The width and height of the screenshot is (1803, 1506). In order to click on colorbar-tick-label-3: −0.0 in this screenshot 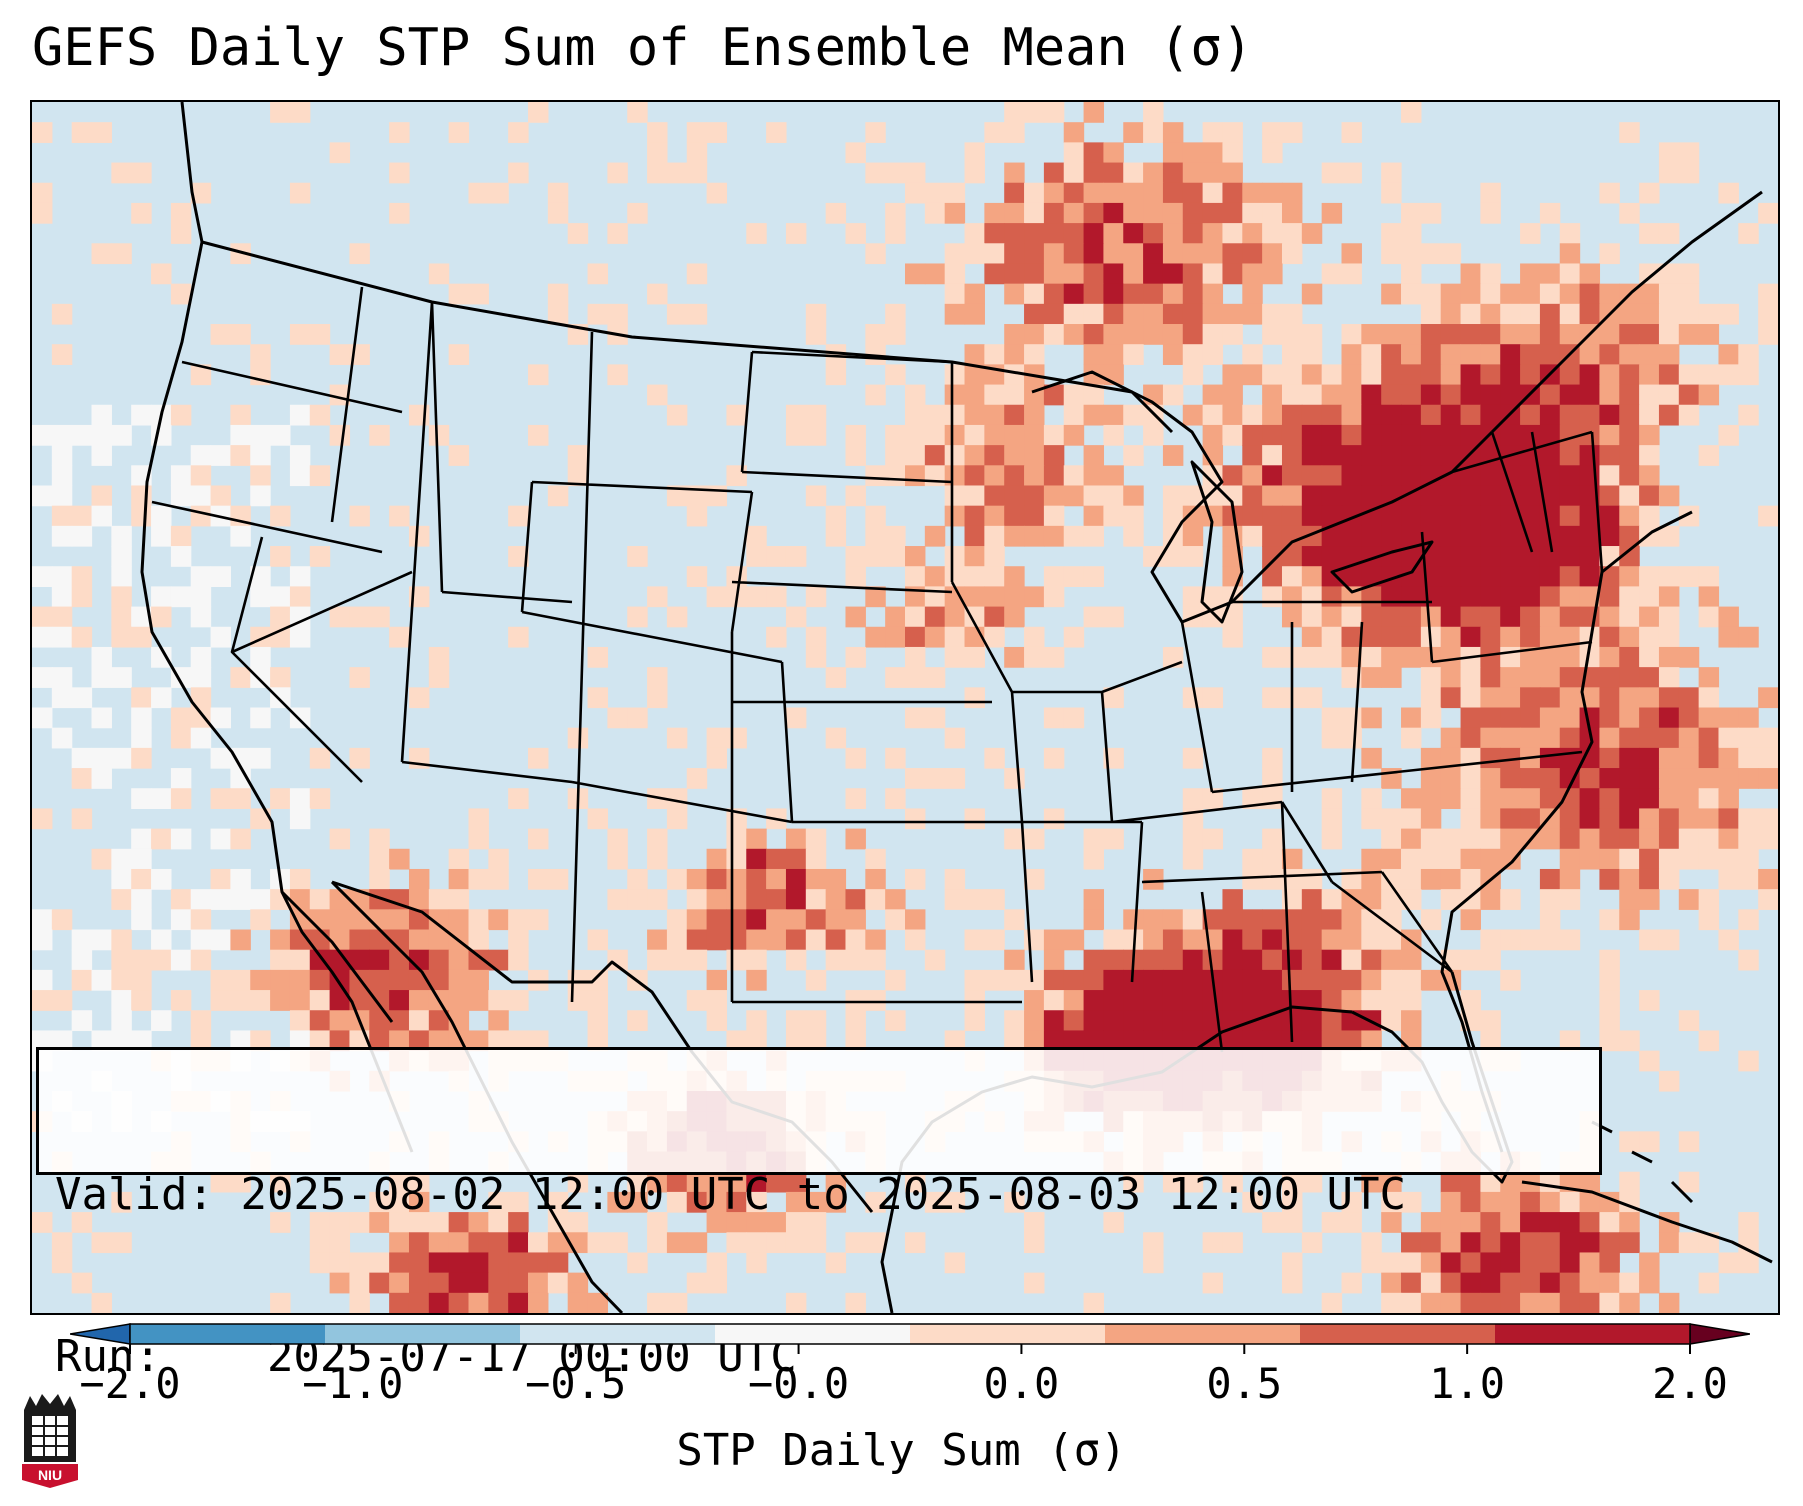, I will do `click(798, 1383)`.